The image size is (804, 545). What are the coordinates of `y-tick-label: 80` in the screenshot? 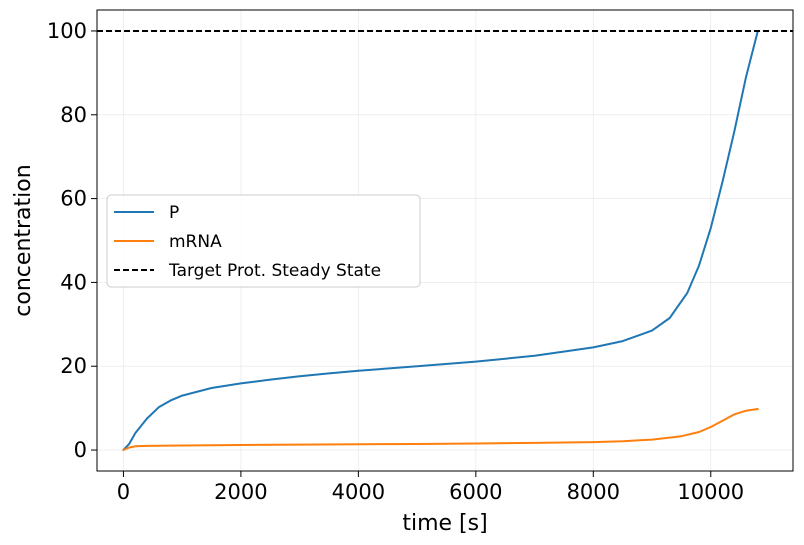 It's located at (73, 115).